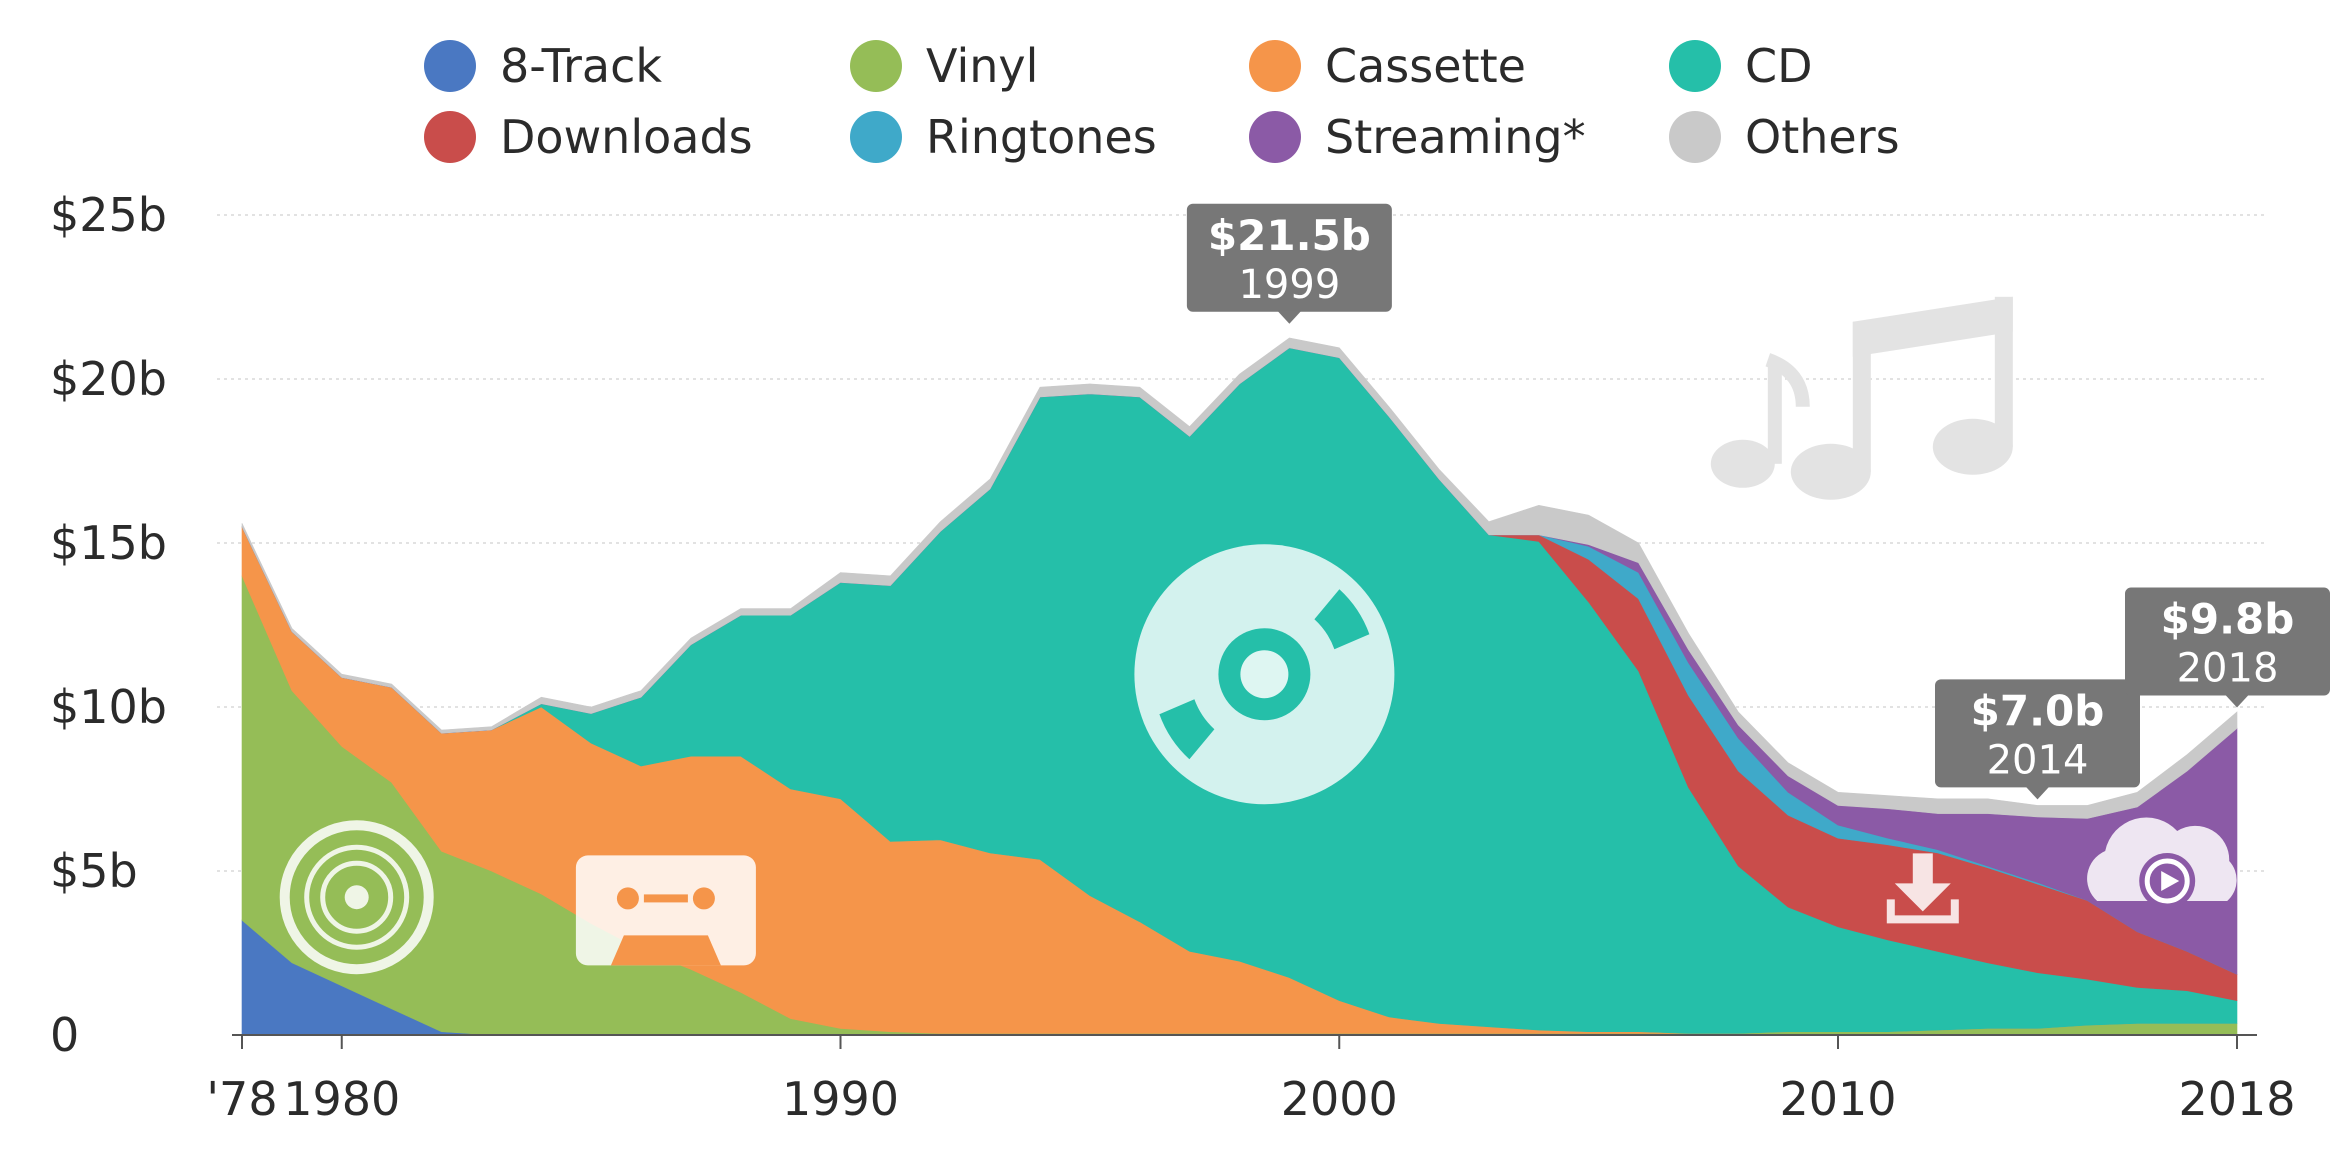 This screenshot has height=1149, width=2339. I want to click on y-tick-label-25: $25b, so click(108, 215).